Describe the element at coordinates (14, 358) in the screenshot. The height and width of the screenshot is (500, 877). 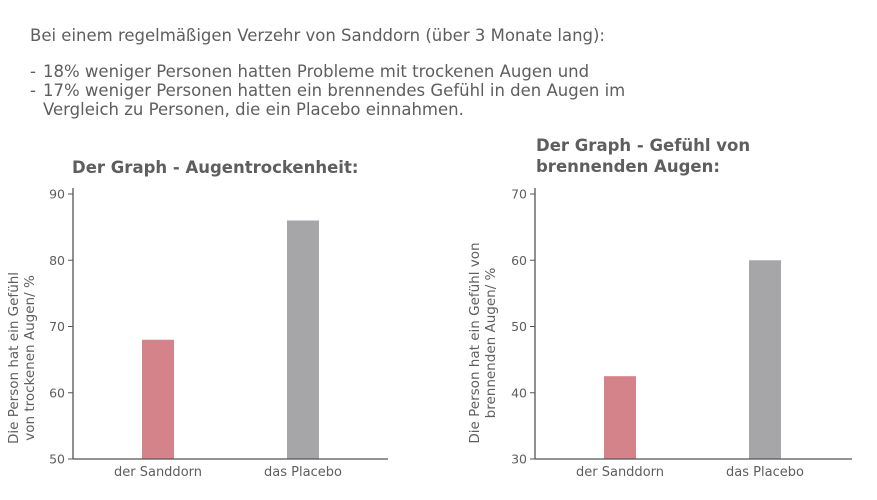
I see `y-axis-label: Die Person hat ein Gefühl` at that location.